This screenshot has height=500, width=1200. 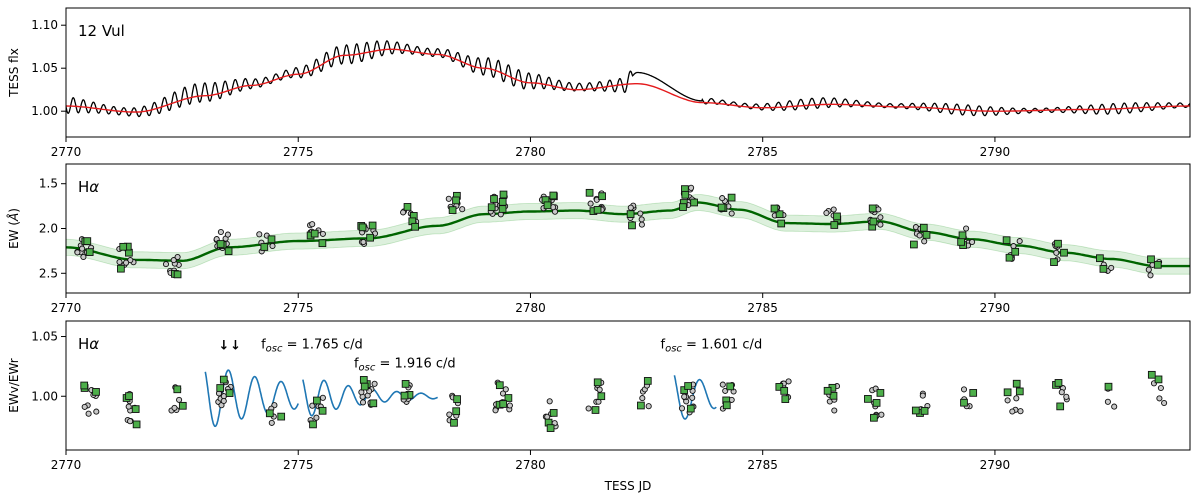 What do you see at coordinates (48, 184) in the screenshot?
I see `y-tick-label: 1.5` at bounding box center [48, 184].